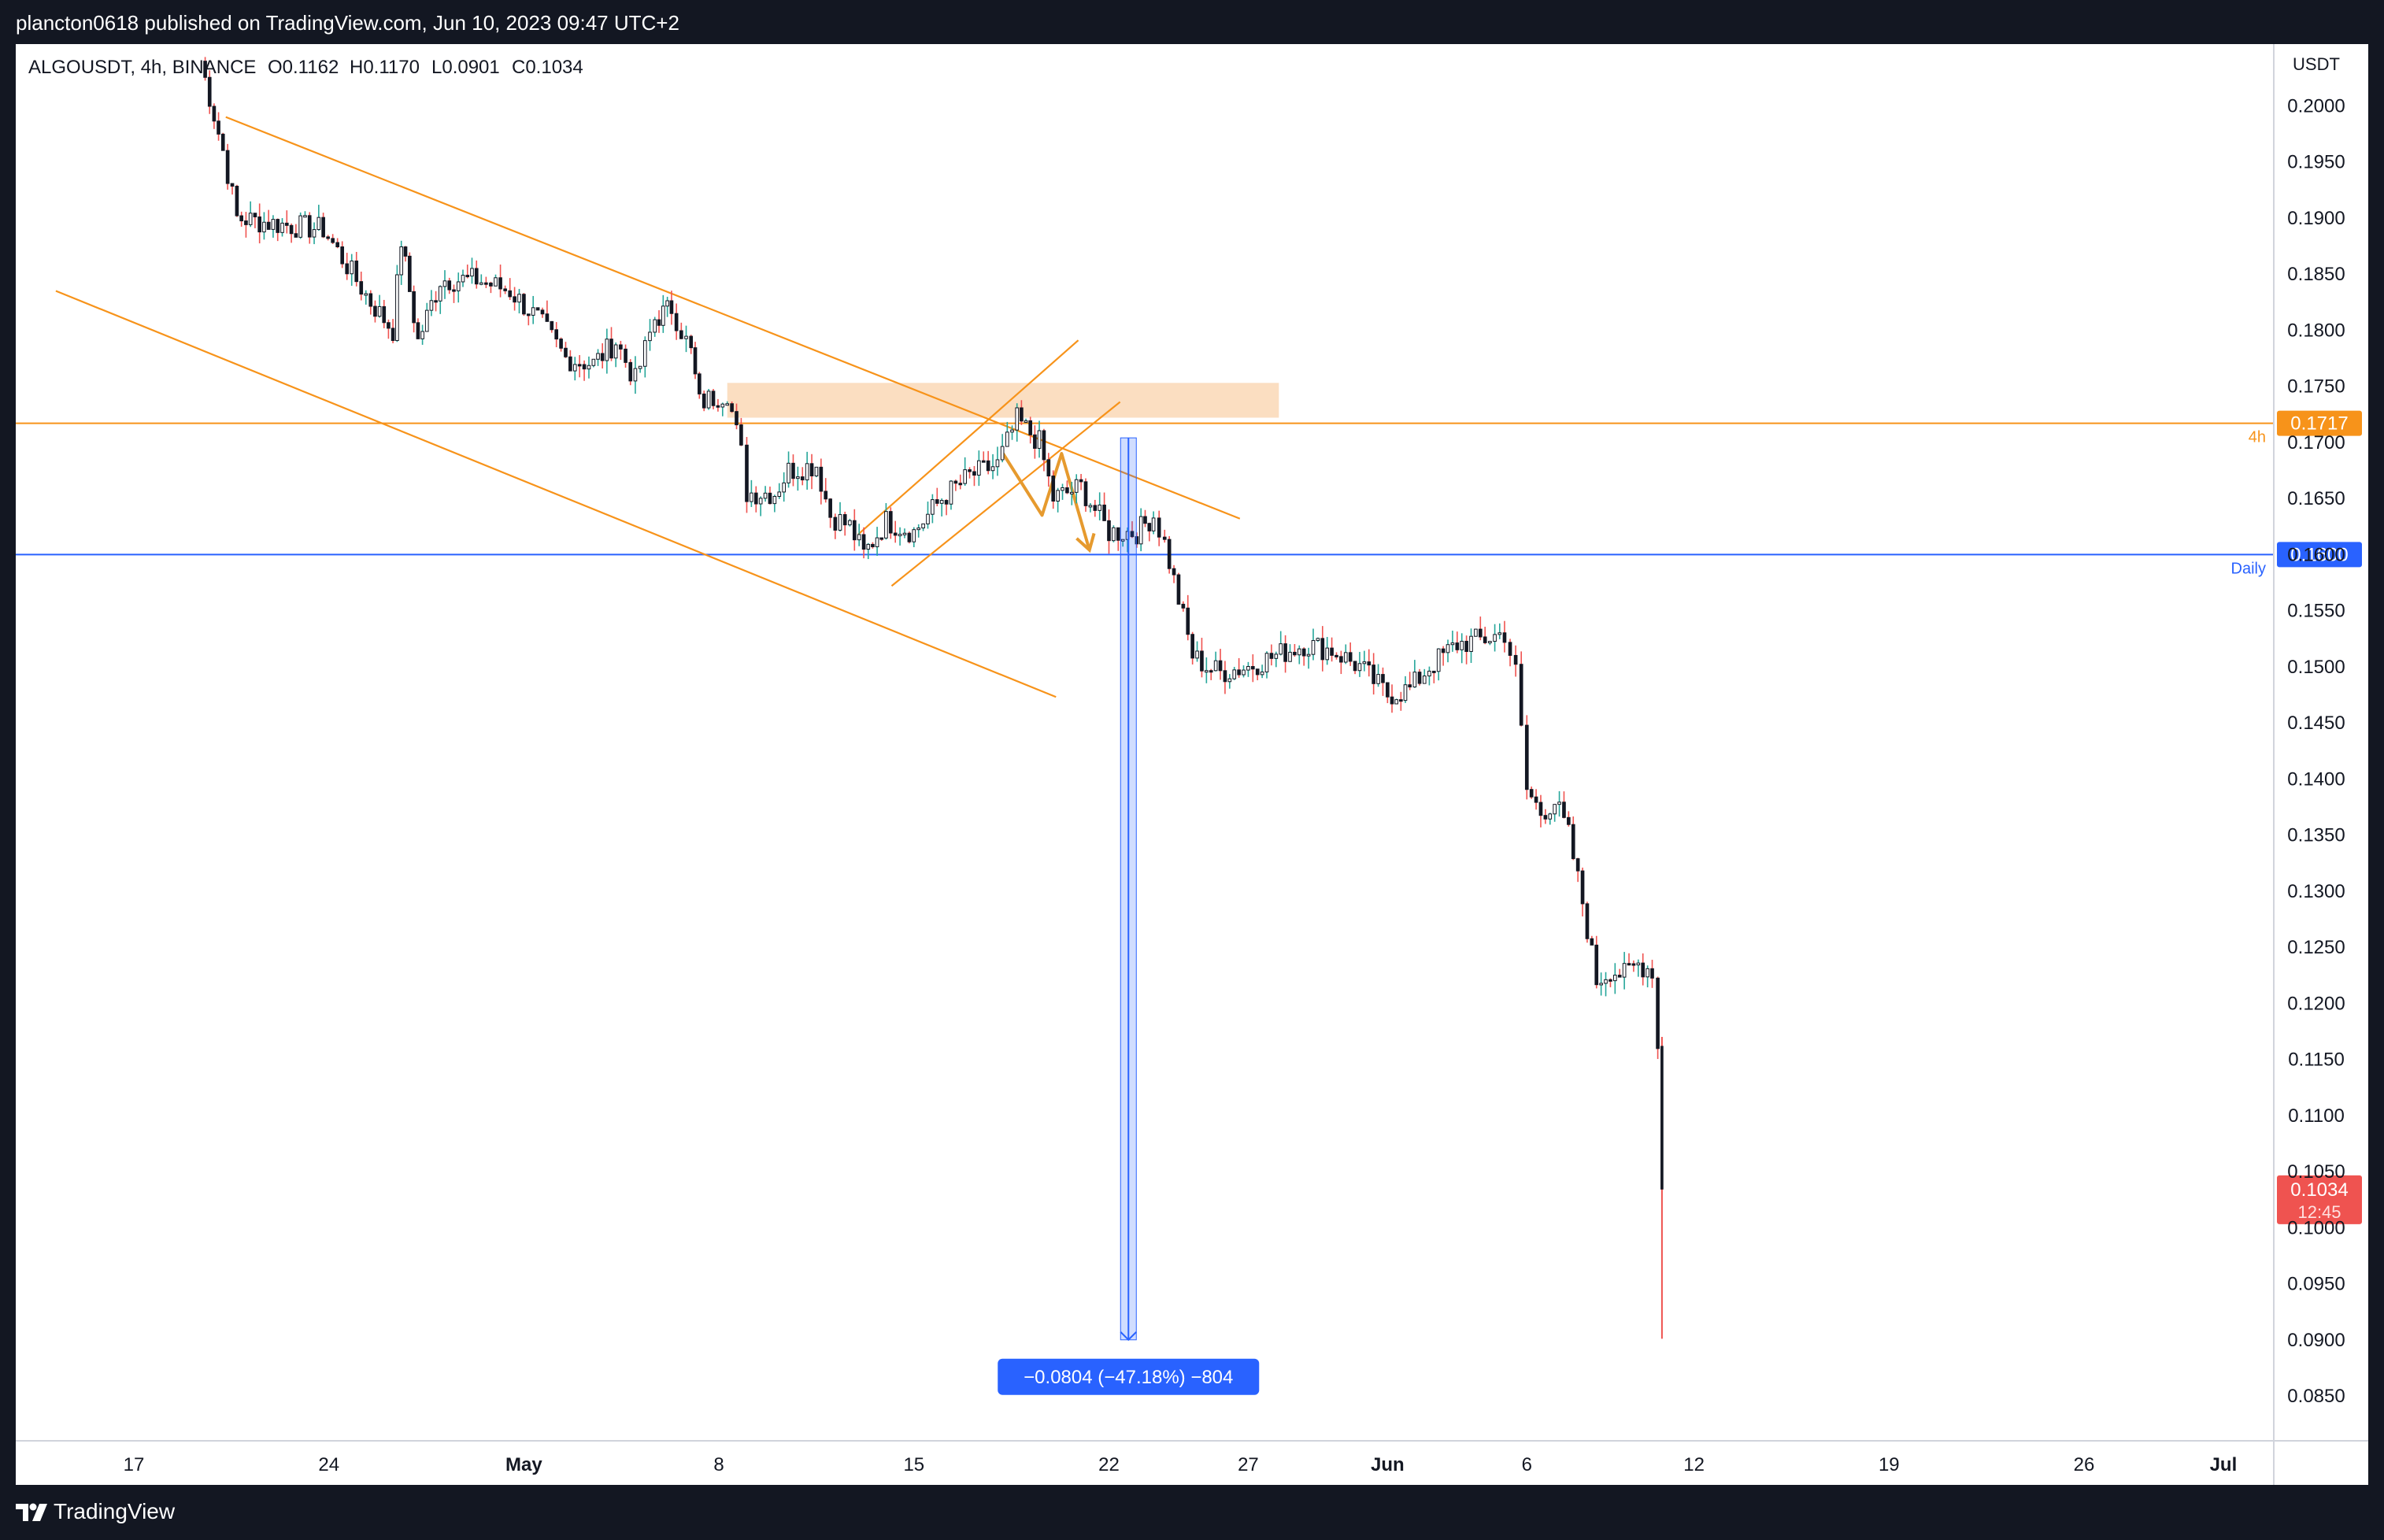 The width and height of the screenshot is (2384, 1540). Describe the element at coordinates (2316, 274) in the screenshot. I see `y-tick-label: 0.1850` at that location.